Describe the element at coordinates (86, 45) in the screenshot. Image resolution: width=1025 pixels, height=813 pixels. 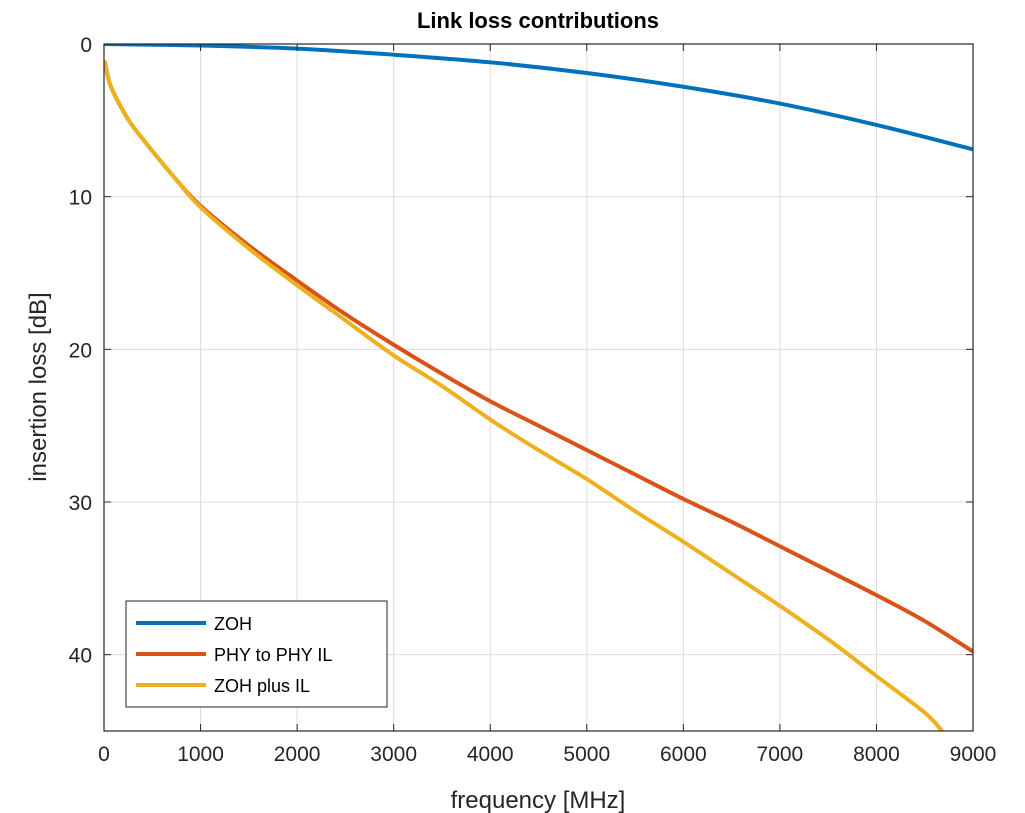
I see `y-tick-label: 0` at that location.